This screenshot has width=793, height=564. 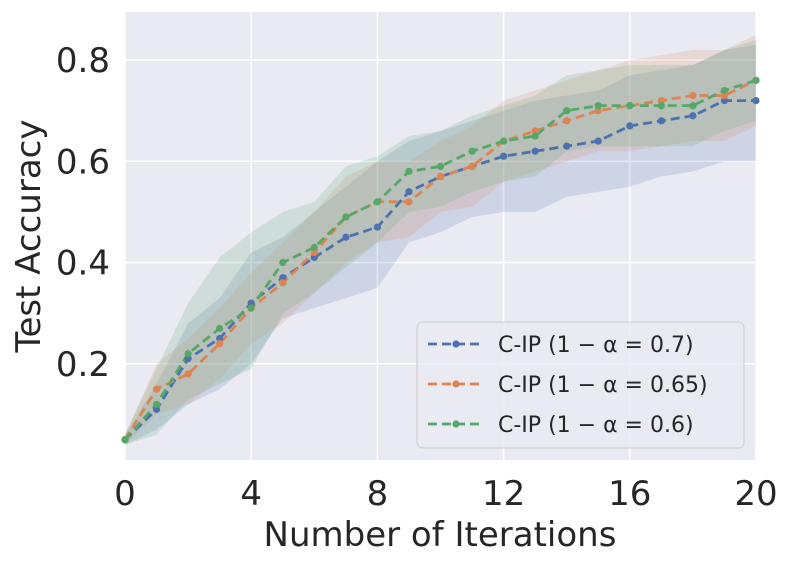 What do you see at coordinates (29, 237) in the screenshot?
I see `y-axis-title: Test Accuracy` at bounding box center [29, 237].